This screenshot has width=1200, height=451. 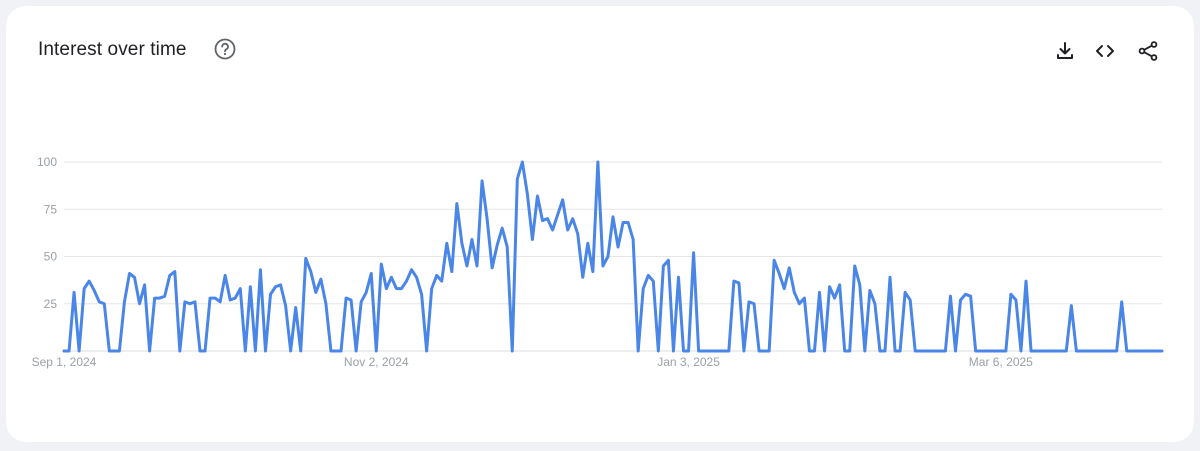 What do you see at coordinates (51, 209) in the screenshot?
I see `y-tick-label: 75` at bounding box center [51, 209].